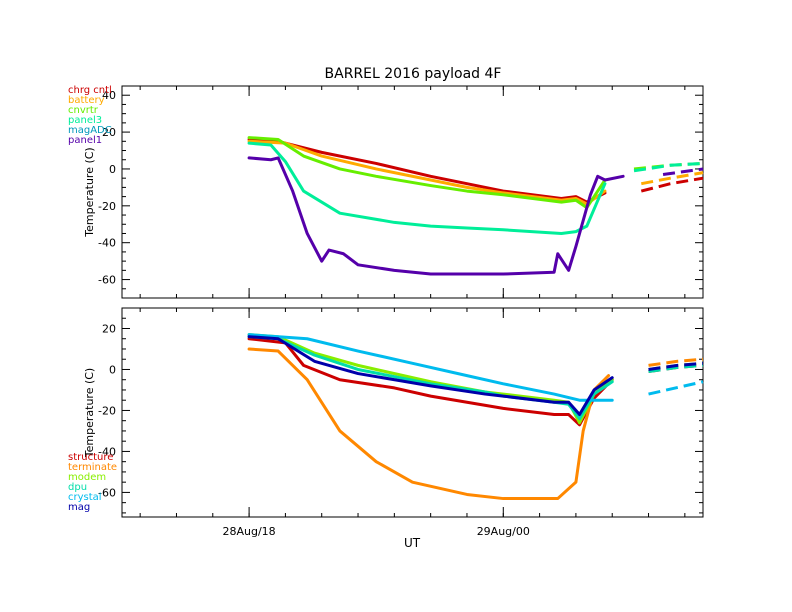  I want to click on series-line-crystal, so click(430, 367).